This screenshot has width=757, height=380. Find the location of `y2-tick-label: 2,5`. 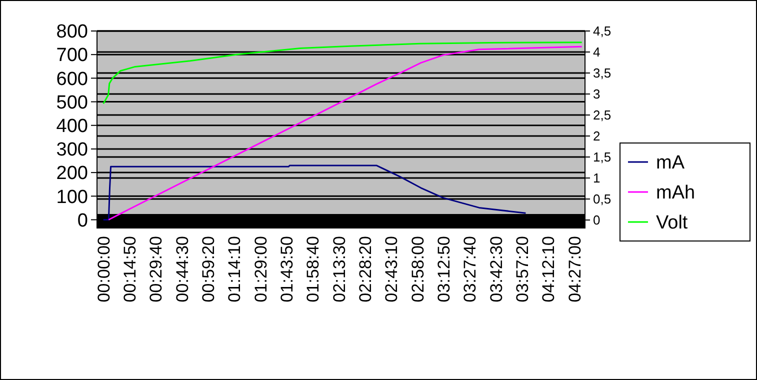

y2-tick-label: 2,5 is located at coordinates (602, 115).